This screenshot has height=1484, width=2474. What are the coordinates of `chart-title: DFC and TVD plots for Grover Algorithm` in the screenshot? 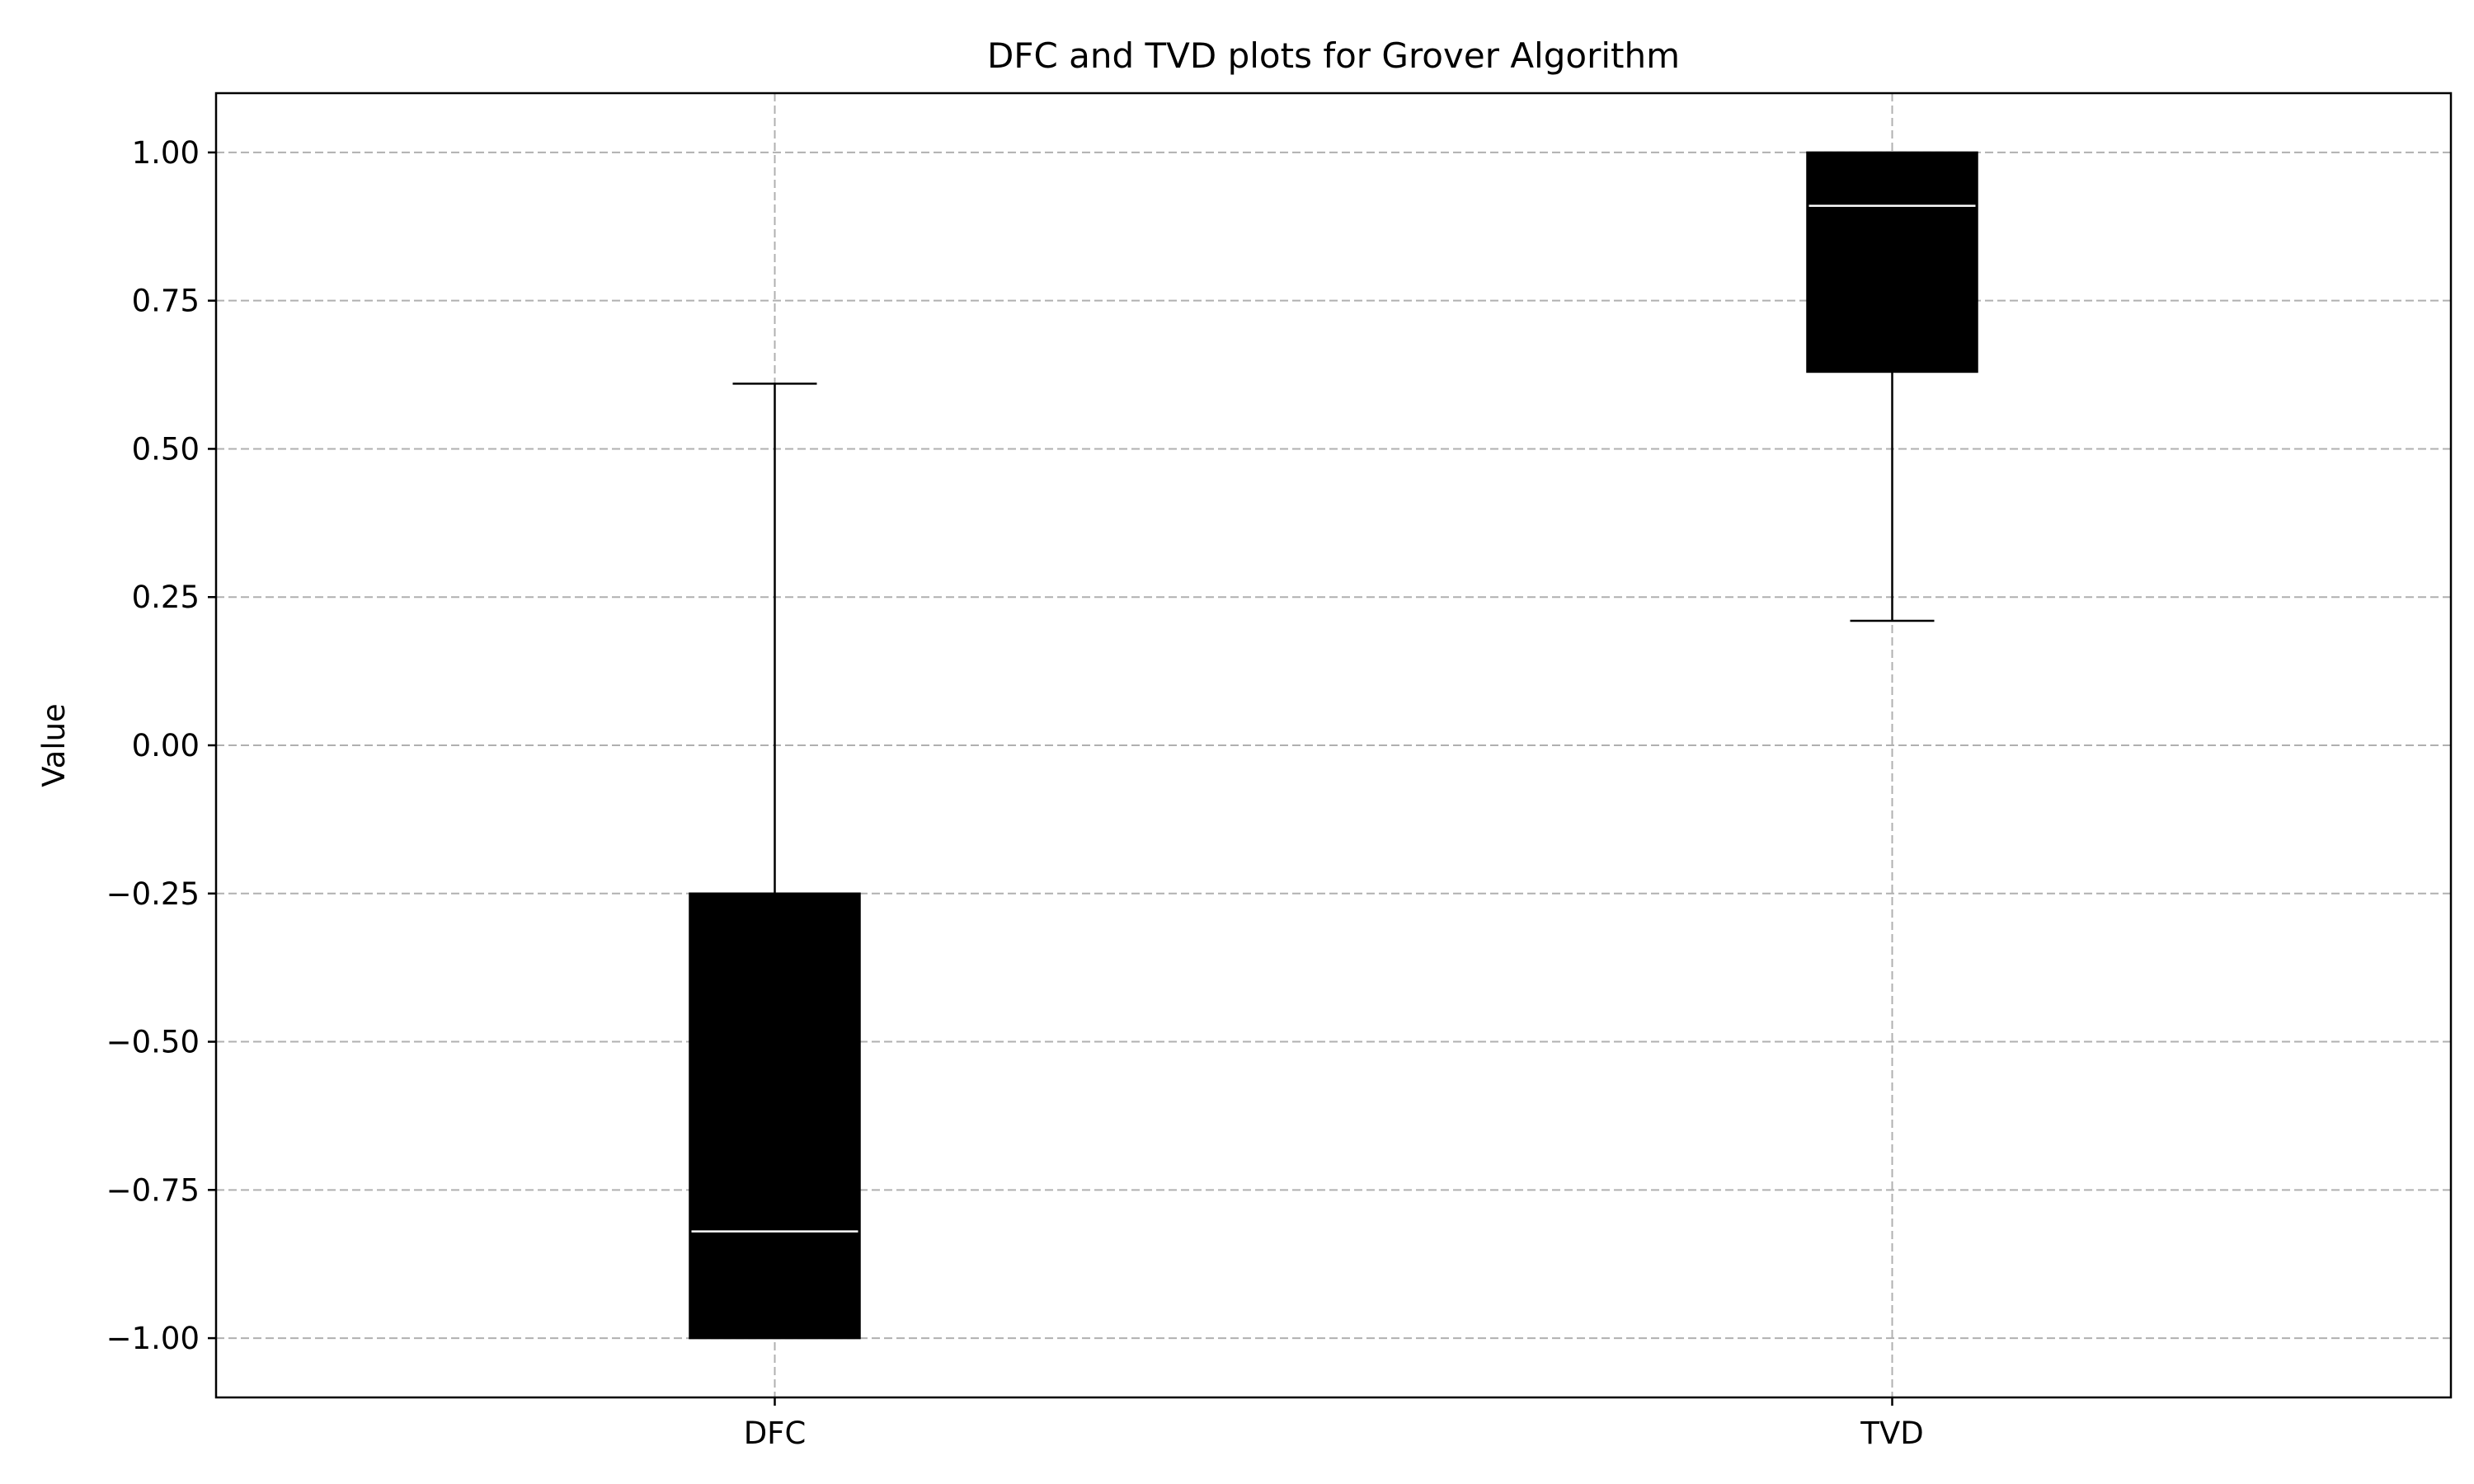 It's located at (1333, 55).